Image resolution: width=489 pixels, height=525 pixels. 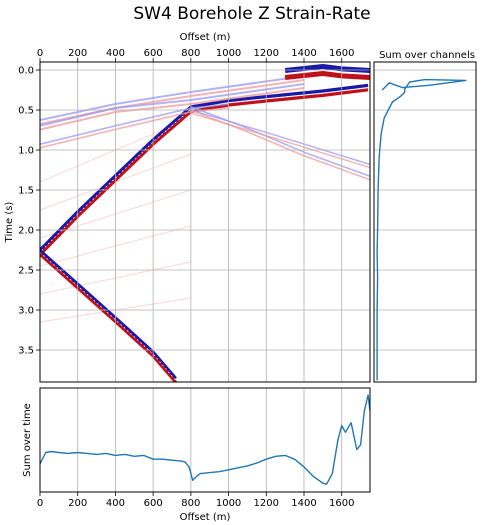 What do you see at coordinates (26, 271) in the screenshot?
I see `main-y-tick-label: 2.5` at bounding box center [26, 271].